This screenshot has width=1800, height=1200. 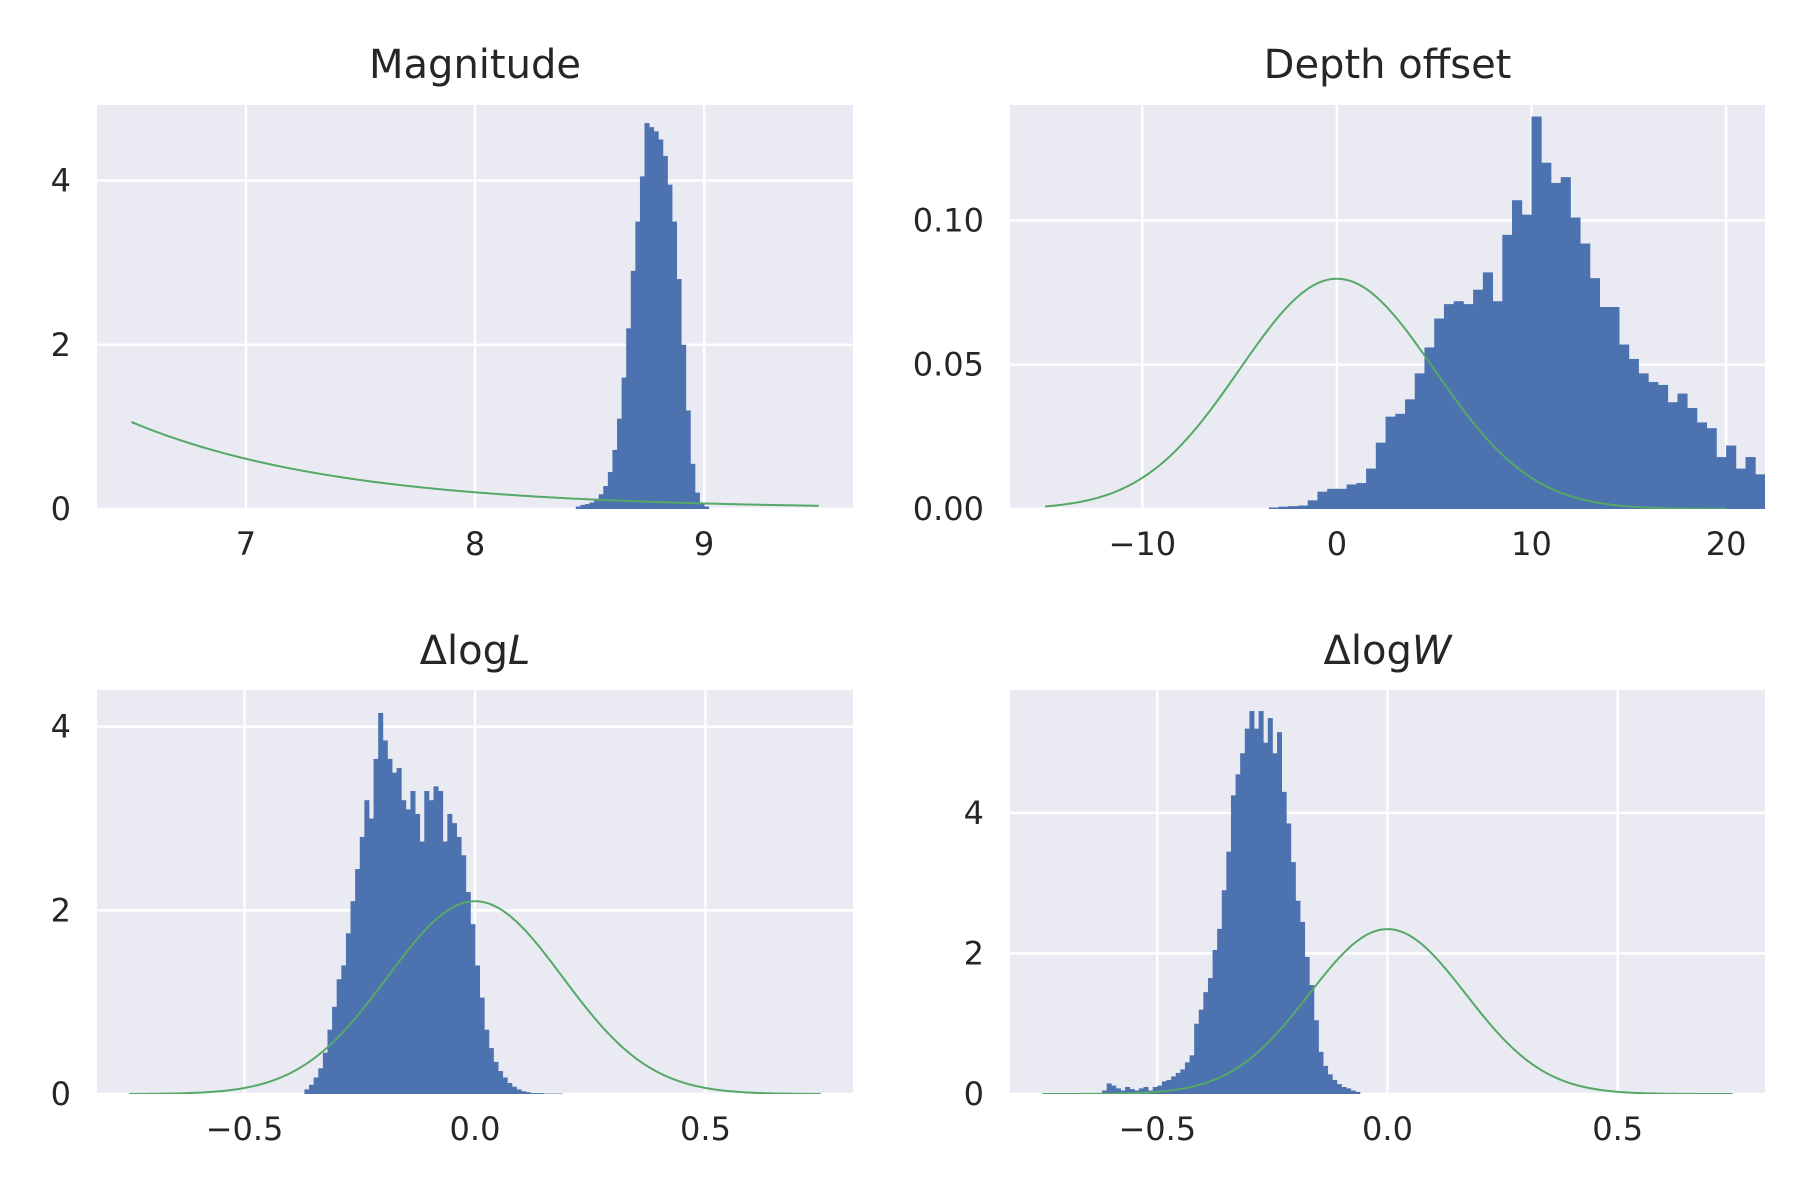 I want to click on x-tick-label: 7, so click(x=246, y=544).